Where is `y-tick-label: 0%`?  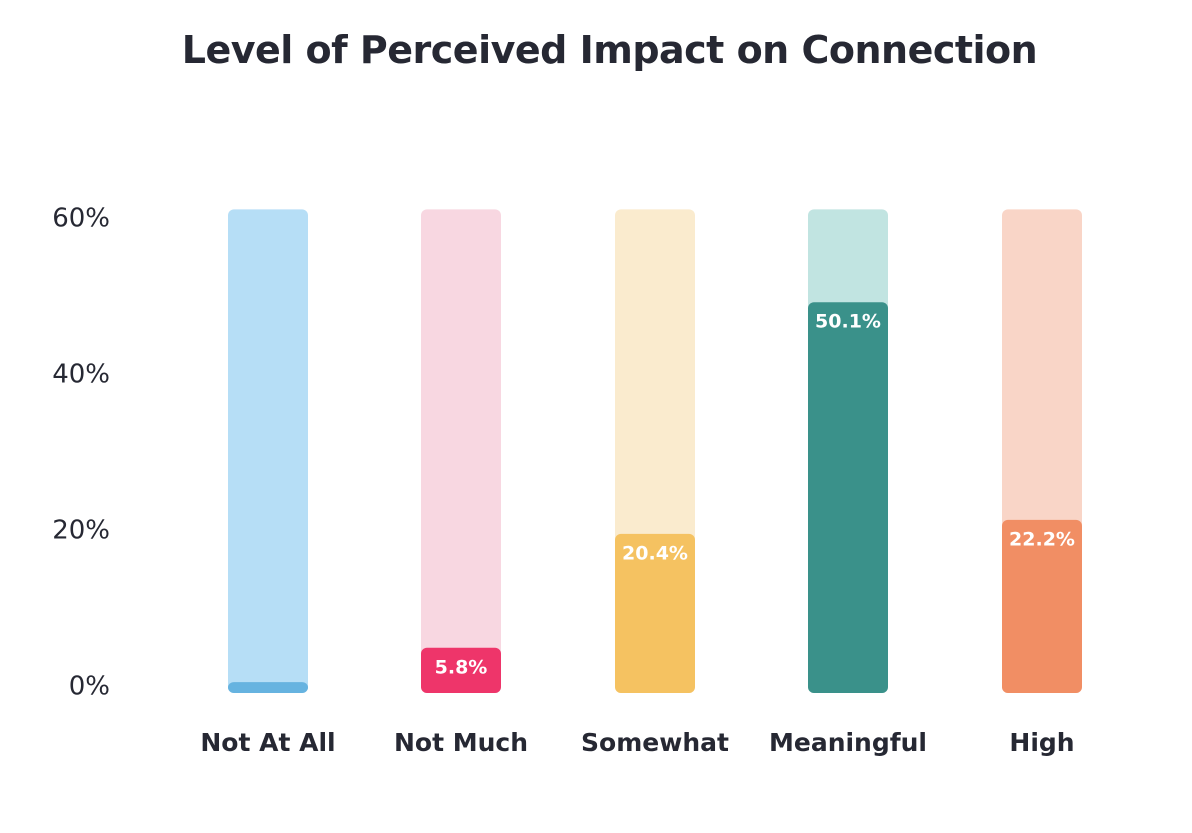
y-tick-label: 0% is located at coordinates (89, 687).